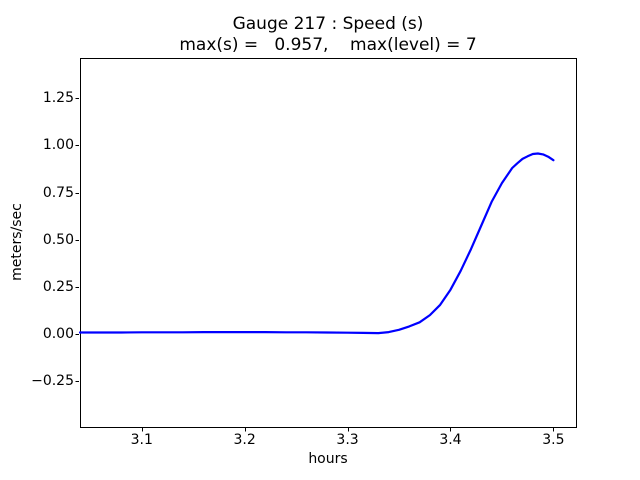 The height and width of the screenshot is (480, 640). What do you see at coordinates (58, 239) in the screenshot?
I see `y-tick-label: 0.50` at bounding box center [58, 239].